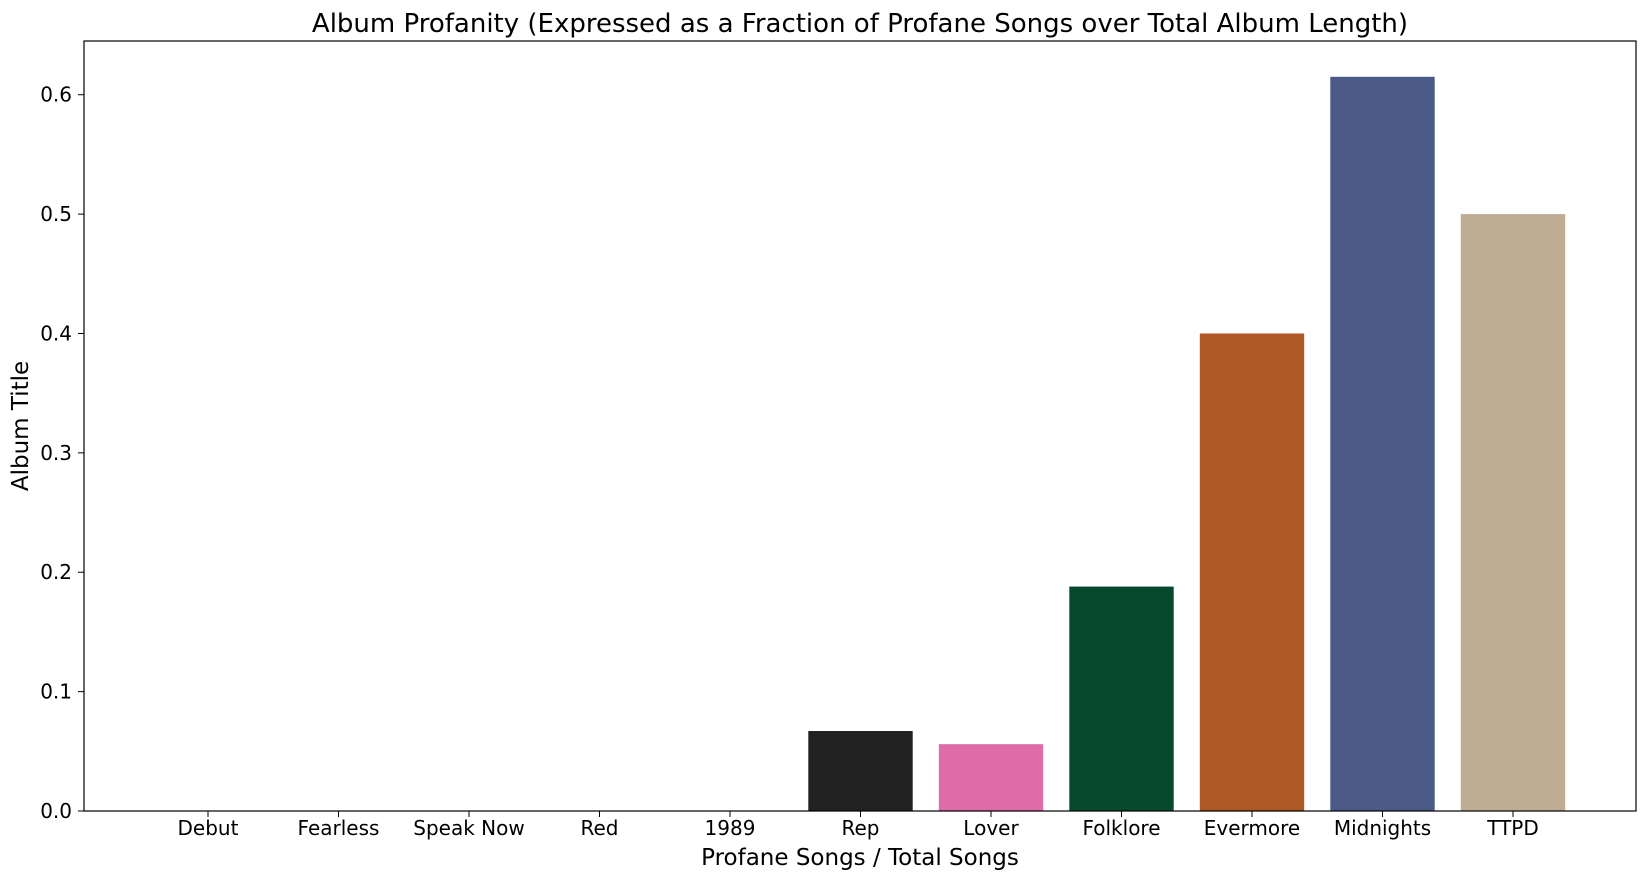  Describe the element at coordinates (56, 572) in the screenshot. I see `y-tick-label: 0.2` at that location.